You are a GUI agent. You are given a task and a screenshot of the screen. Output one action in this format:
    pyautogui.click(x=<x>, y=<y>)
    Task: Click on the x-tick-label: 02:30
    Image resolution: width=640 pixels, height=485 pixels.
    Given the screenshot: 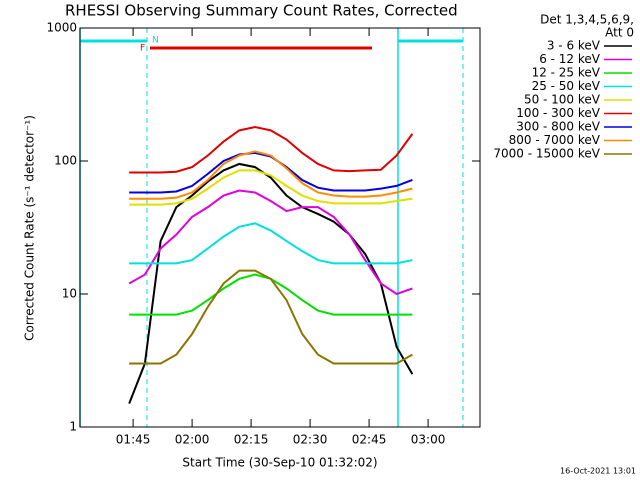 What is the action you would take?
    pyautogui.click(x=310, y=440)
    